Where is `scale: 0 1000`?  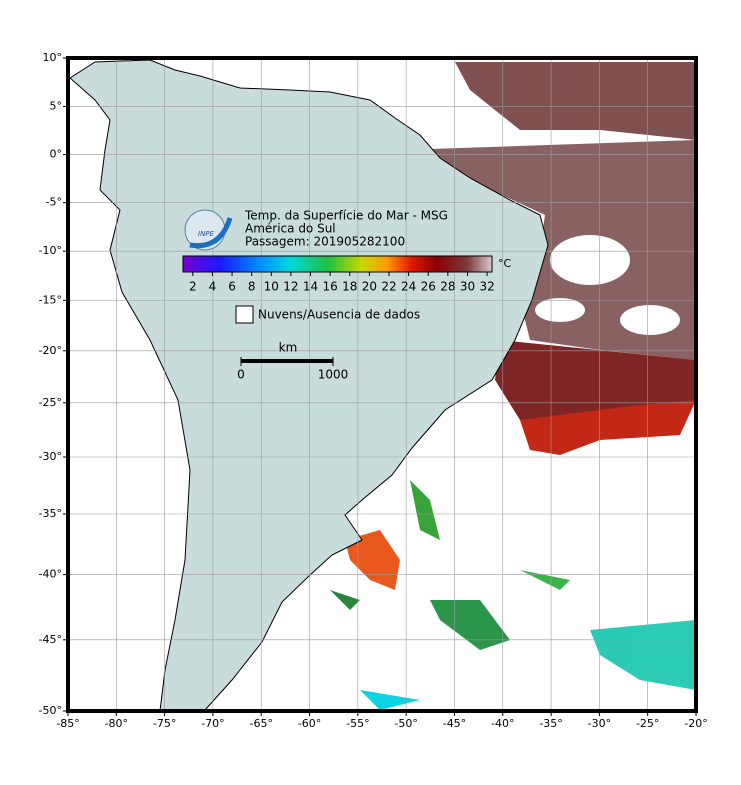 scale: 0 1000 is located at coordinates (292, 369).